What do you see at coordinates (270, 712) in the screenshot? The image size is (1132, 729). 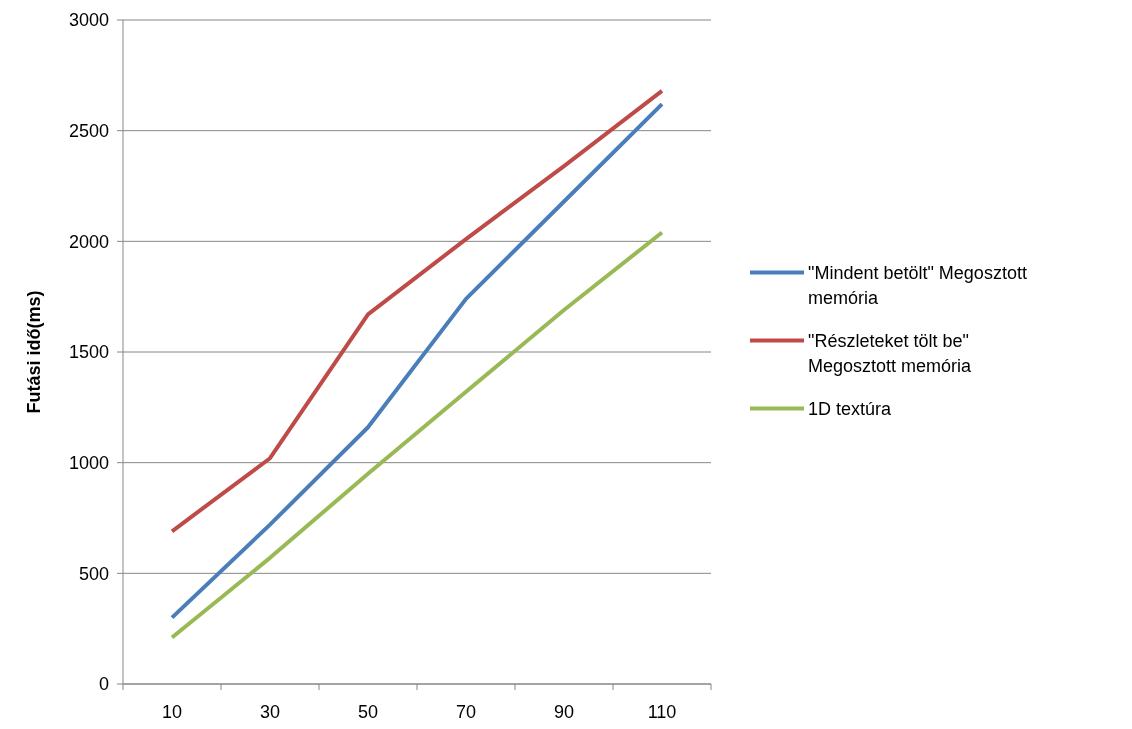 I see `x-tick-label: 30` at bounding box center [270, 712].